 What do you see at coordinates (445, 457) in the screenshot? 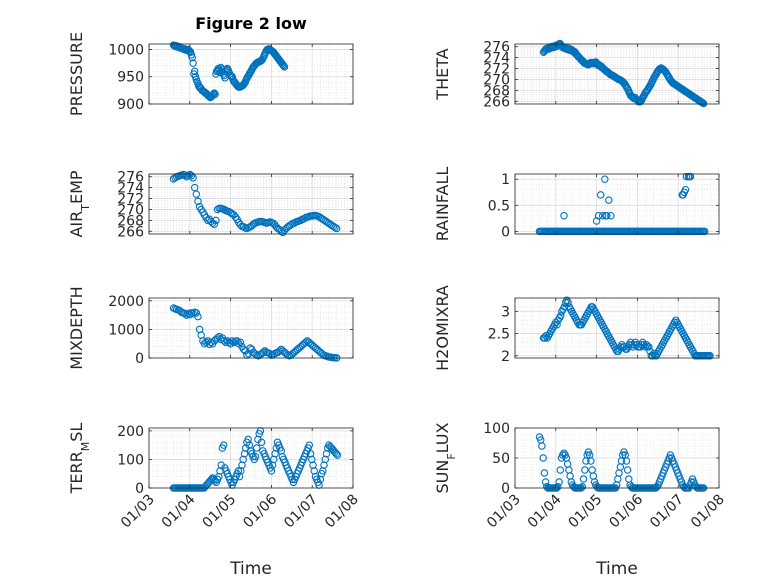
I see `y-axis-label: SUNFLUX` at bounding box center [445, 457].